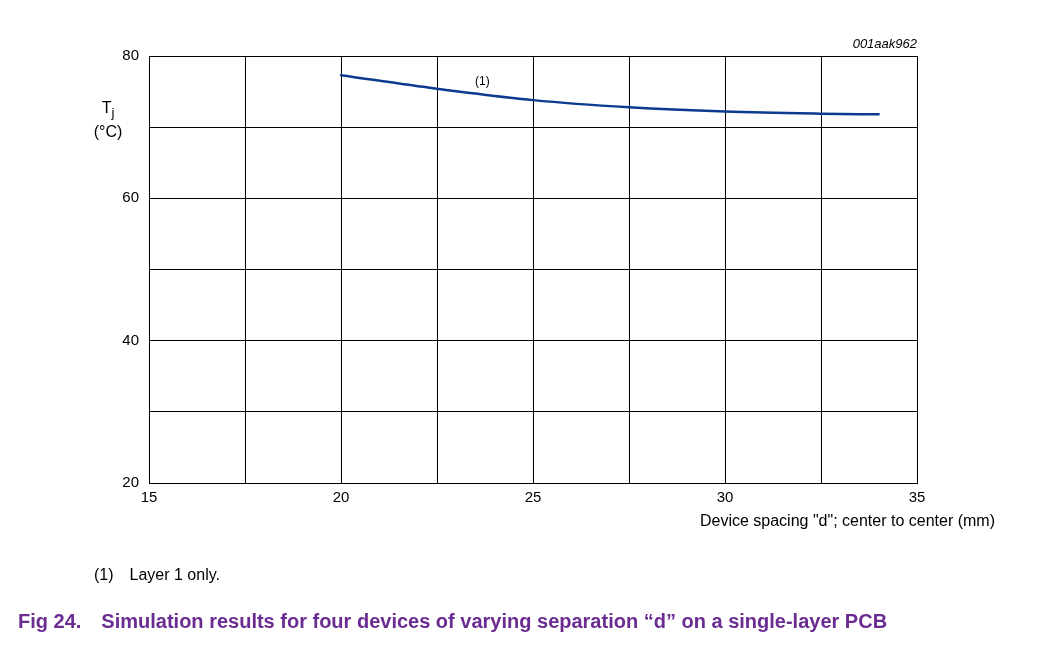  What do you see at coordinates (157, 575) in the screenshot?
I see `text: (1) Layer 1 only.` at bounding box center [157, 575].